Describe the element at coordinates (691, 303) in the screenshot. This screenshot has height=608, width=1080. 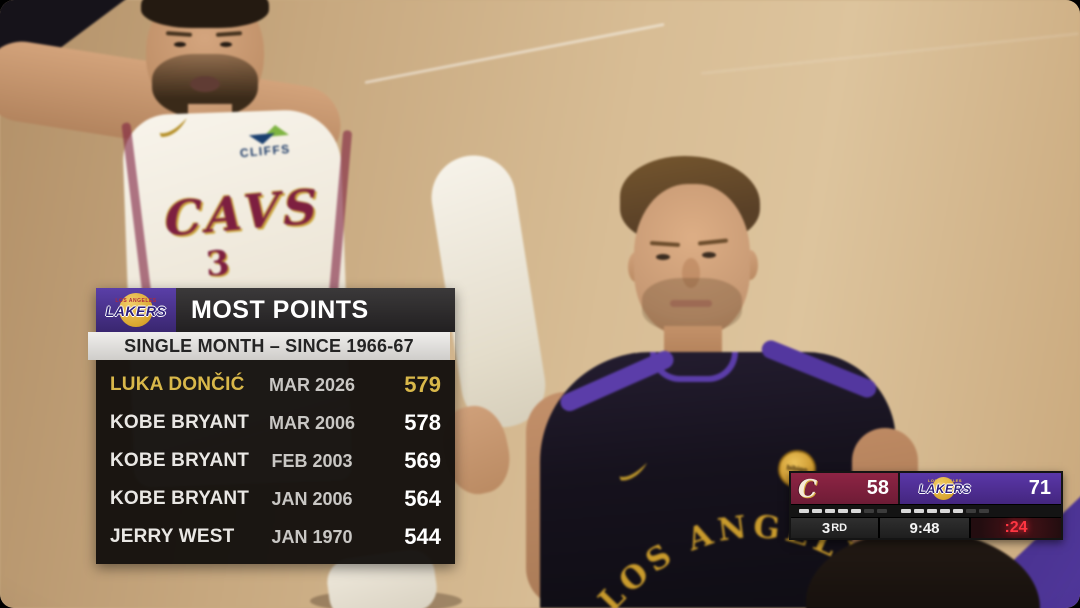
I see `luka-mouth` at that location.